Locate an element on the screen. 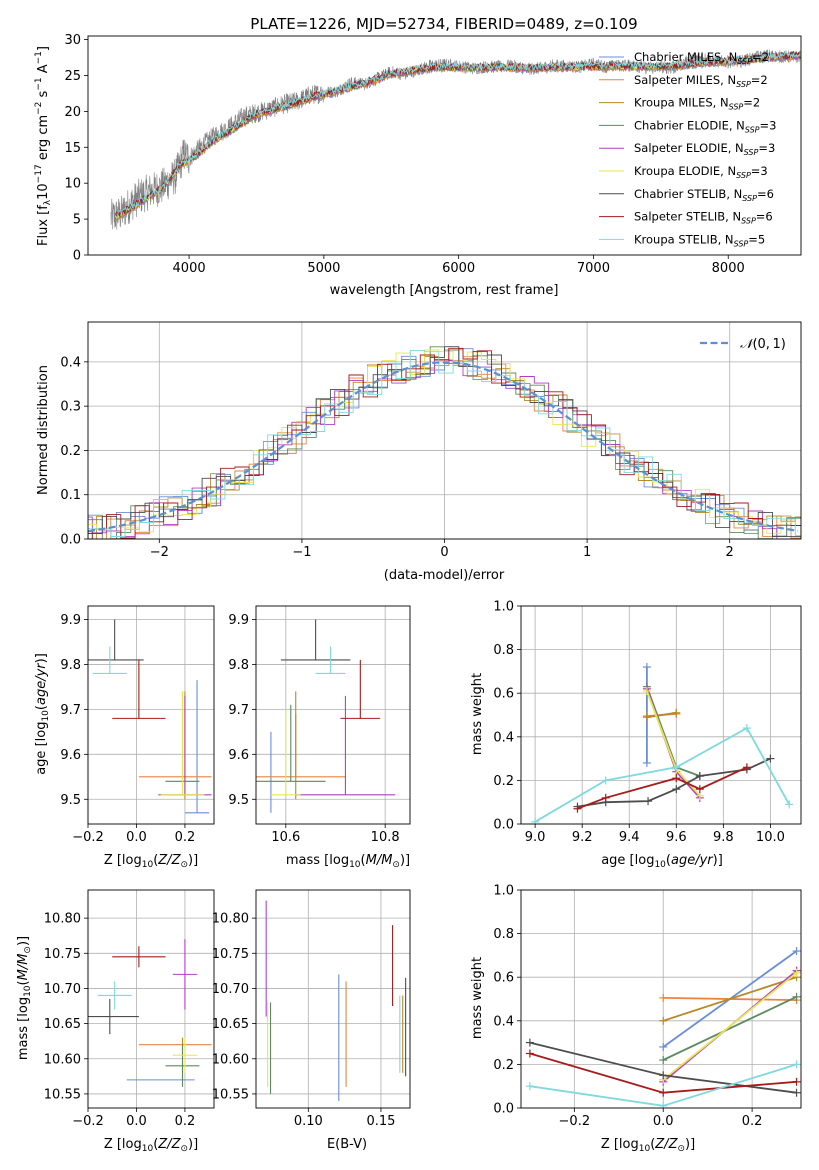 This screenshot has width=819, height=1170. weight-age-ylabel: mass weight is located at coordinates (477, 714).